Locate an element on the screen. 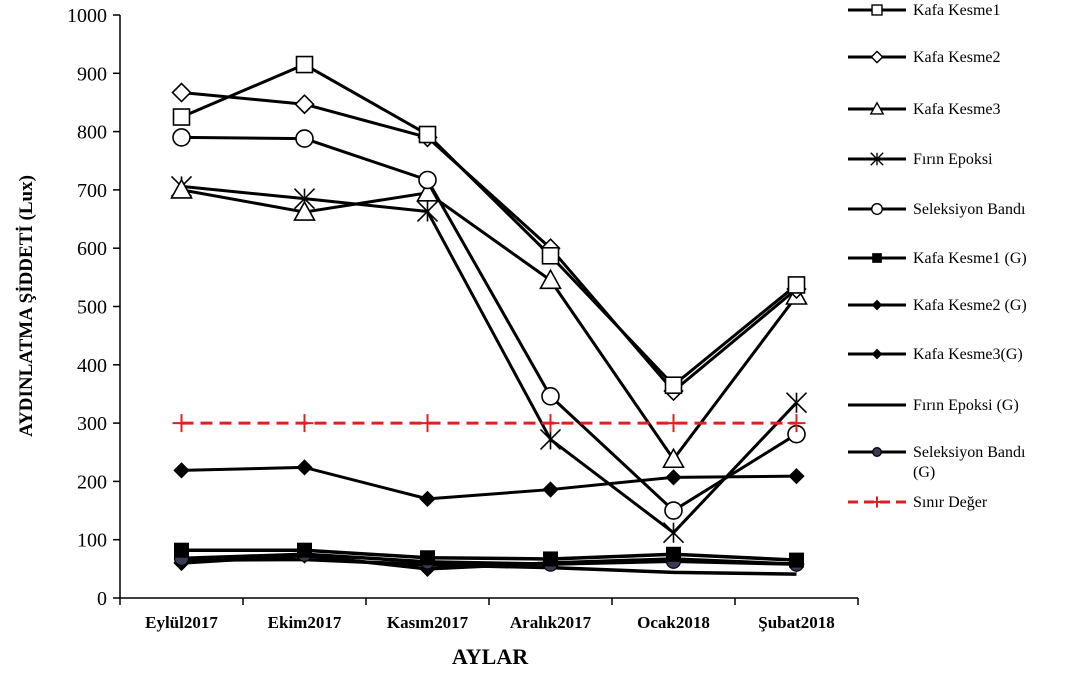 The width and height of the screenshot is (1090, 673). legend-item: Kafa Kesme3 is located at coordinates (924, 109).